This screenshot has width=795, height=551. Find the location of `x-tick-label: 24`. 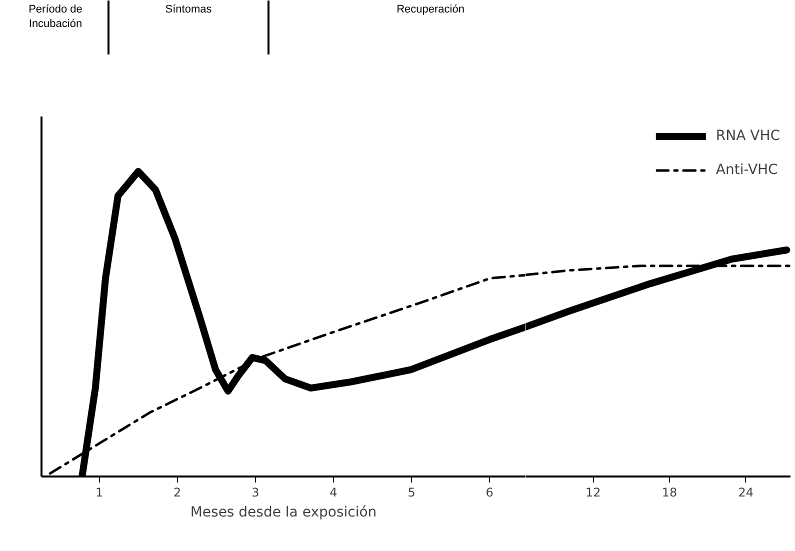

x-tick-label: 24 is located at coordinates (746, 493).